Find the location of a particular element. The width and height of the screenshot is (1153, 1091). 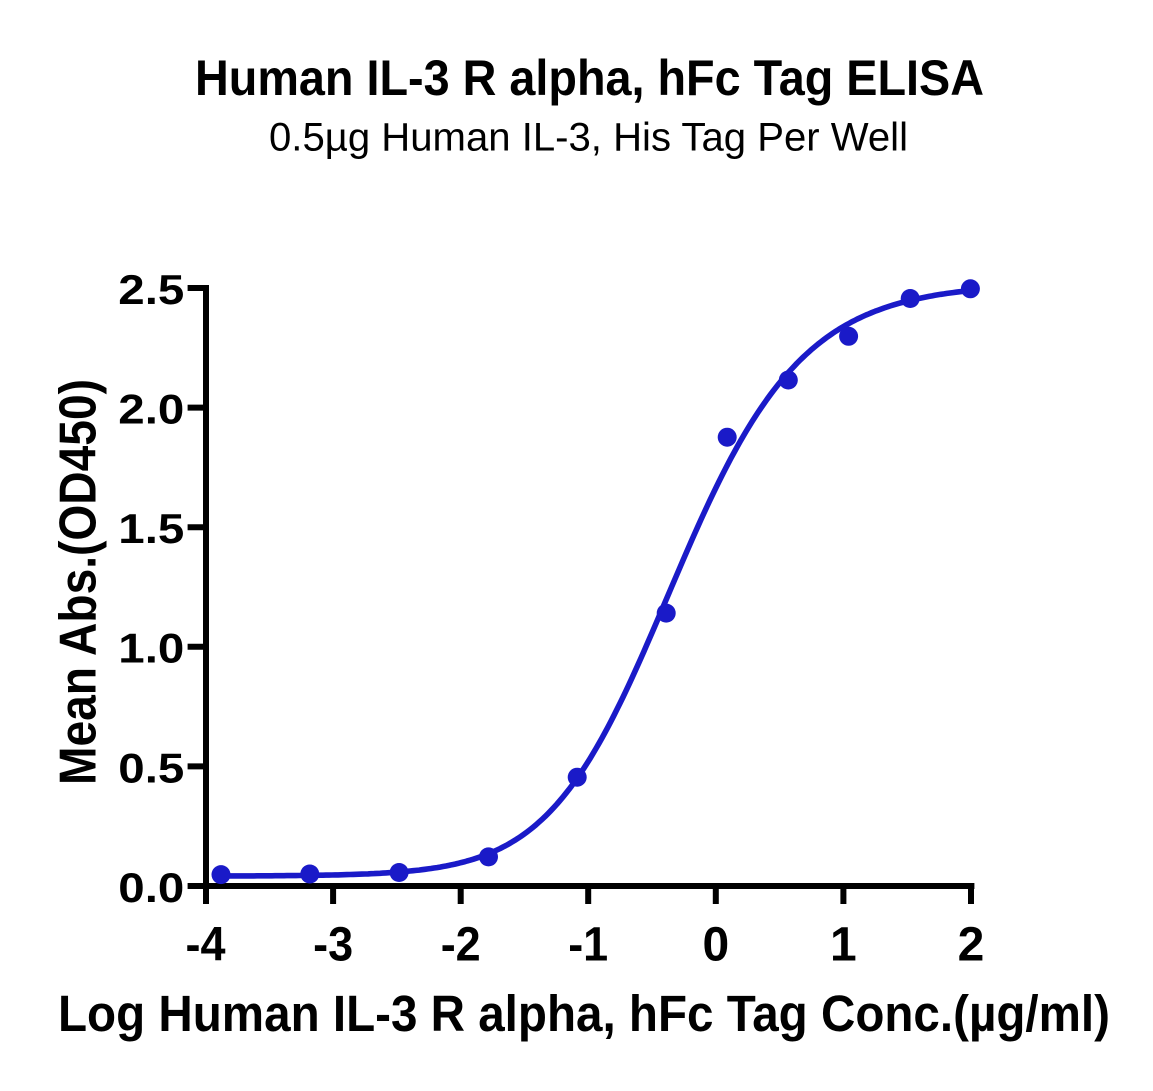

svg-text: 2.5 is located at coordinates (151, 289).